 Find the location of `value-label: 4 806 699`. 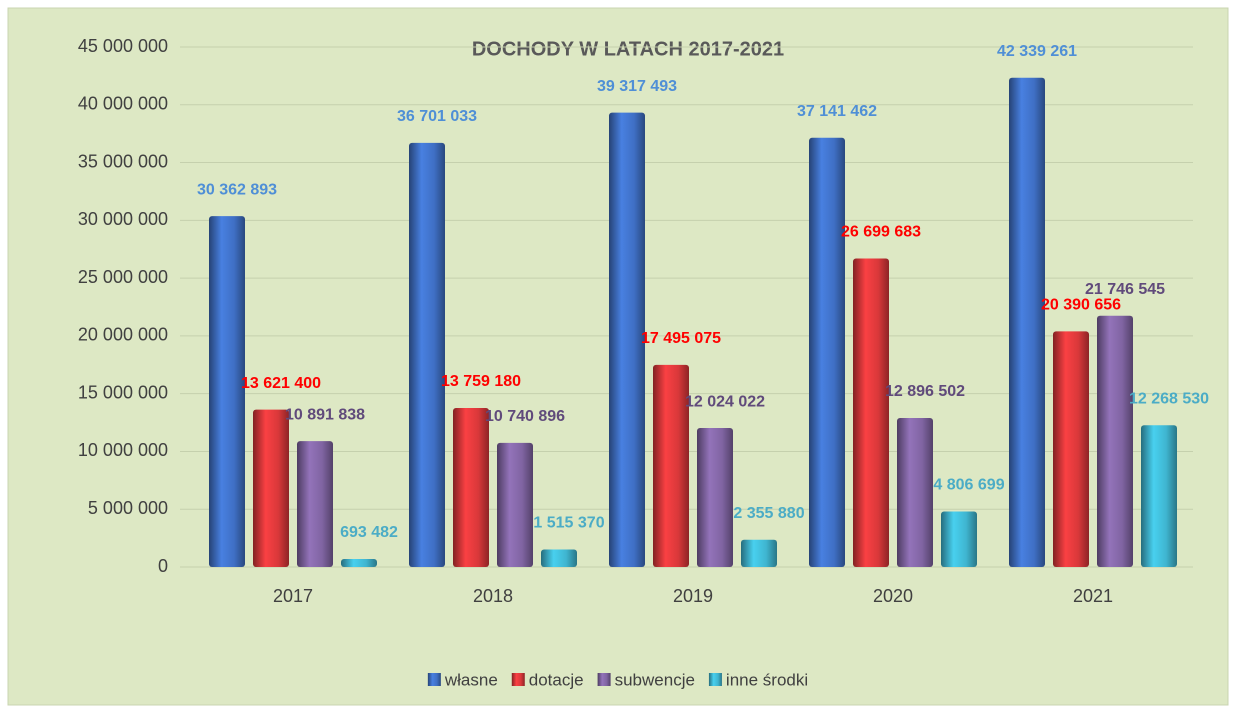

value-label: 4 806 699 is located at coordinates (968, 485).